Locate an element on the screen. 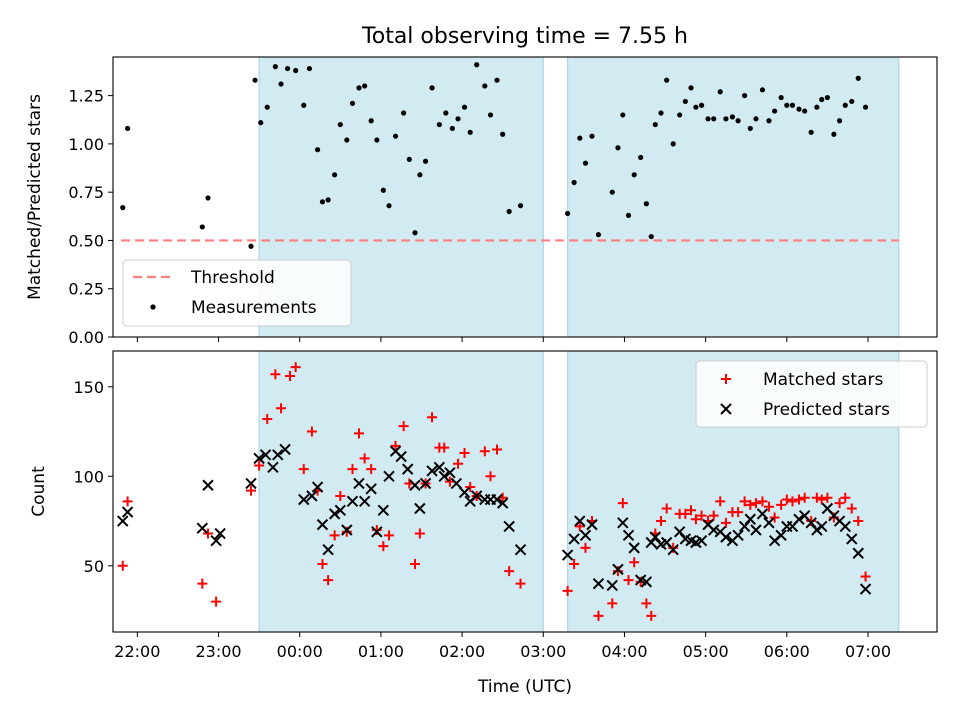 This screenshot has width=960, height=720. x-tick-label: 07:00 is located at coordinates (868, 651).